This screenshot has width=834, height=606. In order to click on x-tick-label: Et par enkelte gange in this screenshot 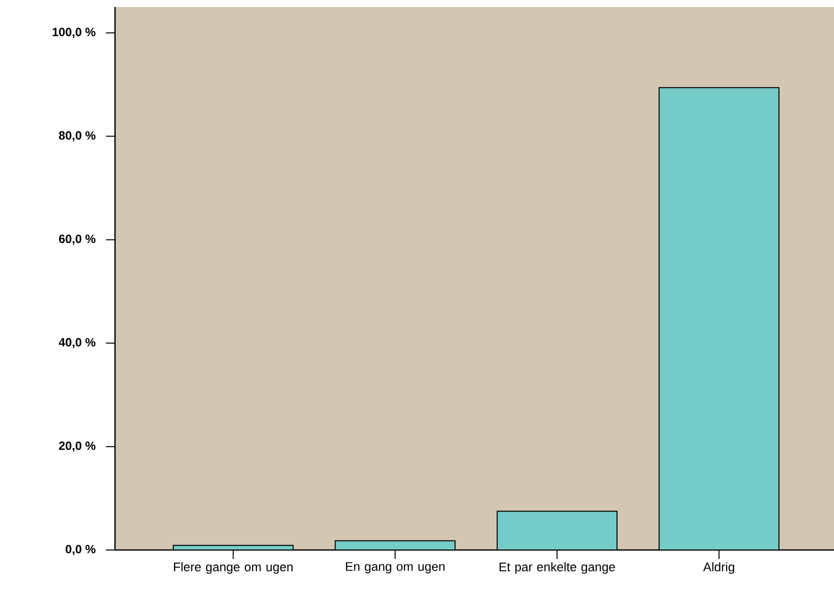, I will do `click(558, 568)`.